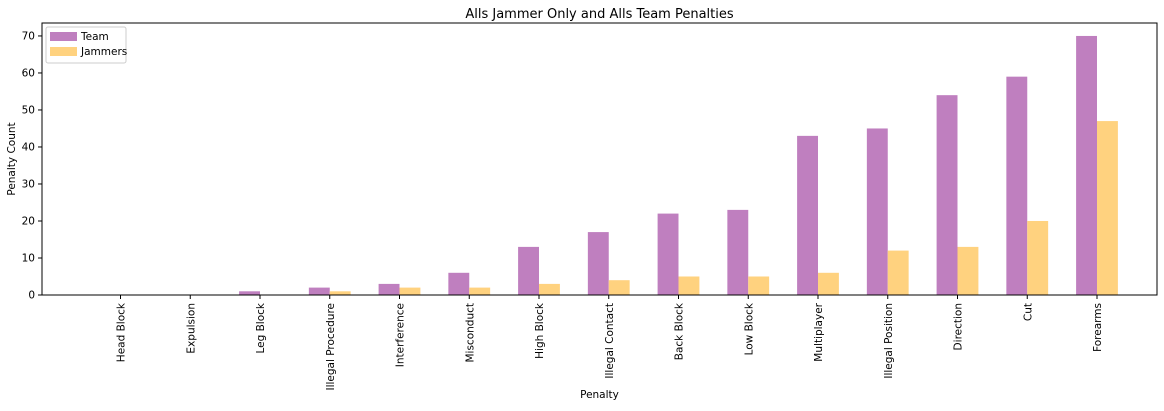 This screenshot has width=1164, height=411. What do you see at coordinates (889, 341) in the screenshot?
I see `x-tick-label: Illegal Position` at bounding box center [889, 341].